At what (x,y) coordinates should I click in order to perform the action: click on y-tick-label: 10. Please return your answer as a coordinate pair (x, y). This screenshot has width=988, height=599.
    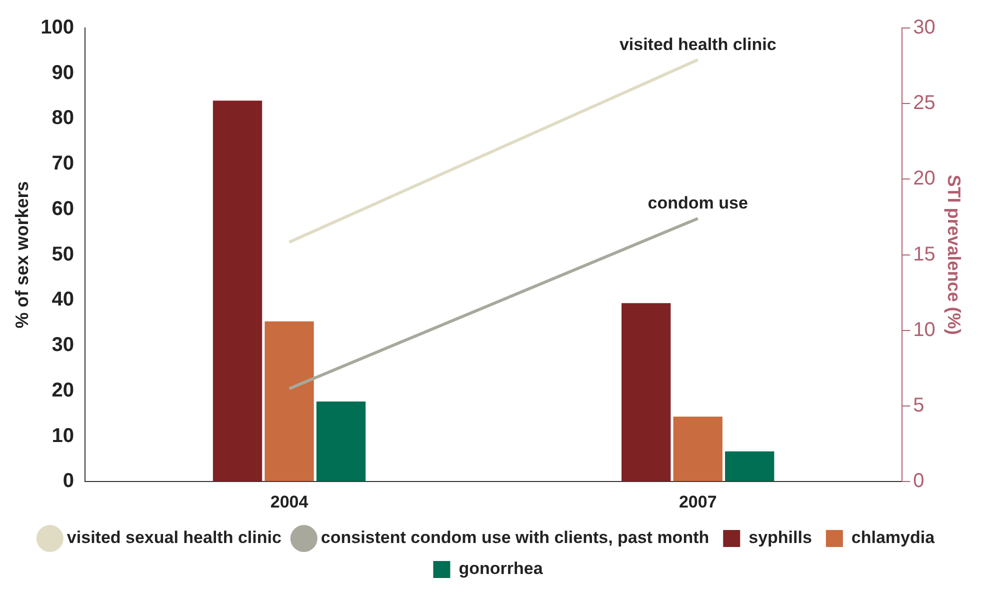
    Looking at the image, I should click on (63, 435).